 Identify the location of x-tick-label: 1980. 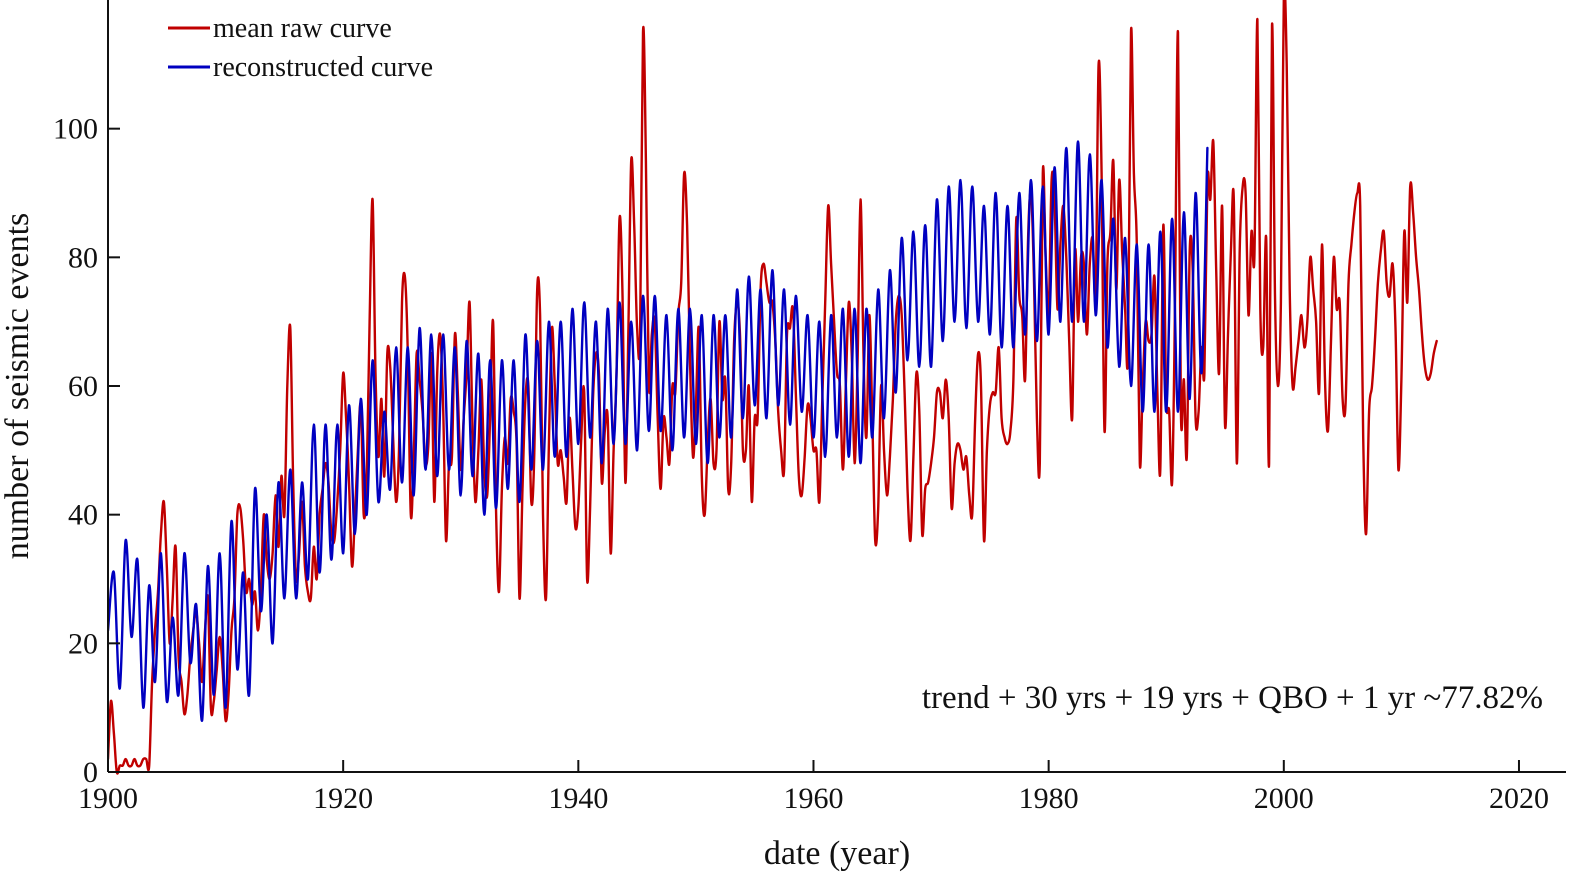
(1049, 798).